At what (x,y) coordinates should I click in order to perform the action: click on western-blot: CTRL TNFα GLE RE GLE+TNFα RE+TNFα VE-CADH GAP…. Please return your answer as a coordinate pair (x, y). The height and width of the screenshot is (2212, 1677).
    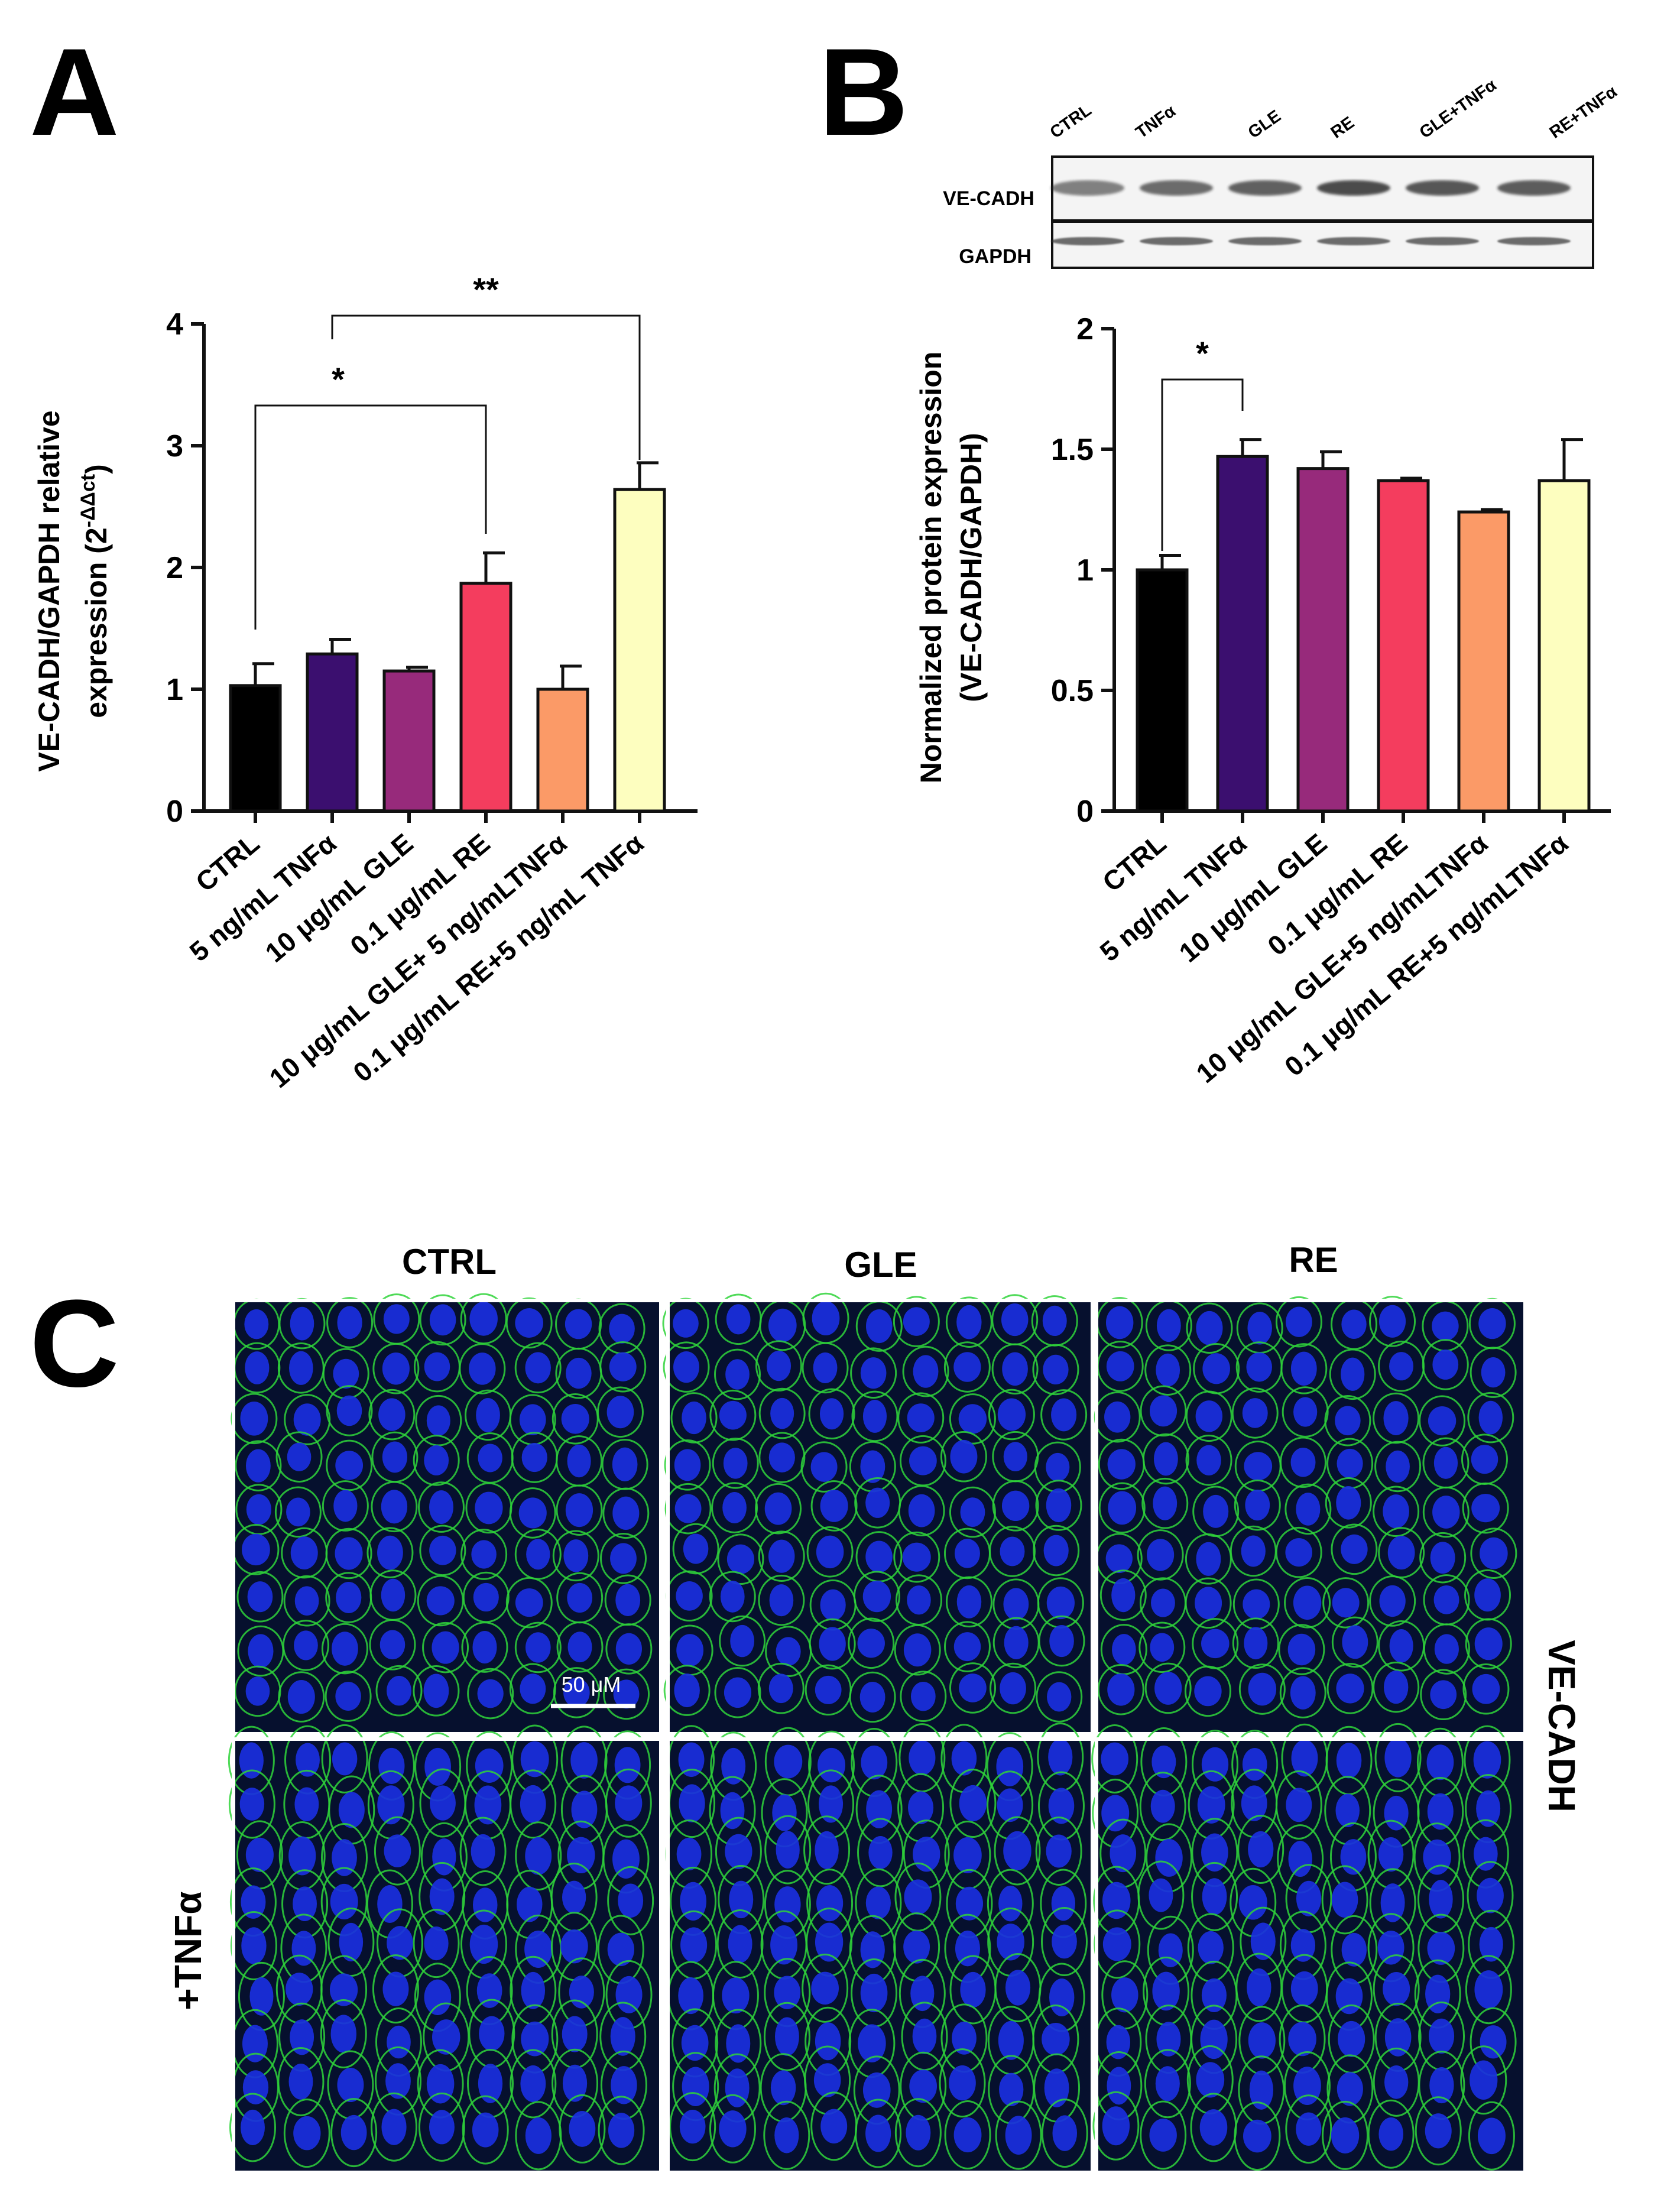
    Looking at the image, I should click on (1282, 172).